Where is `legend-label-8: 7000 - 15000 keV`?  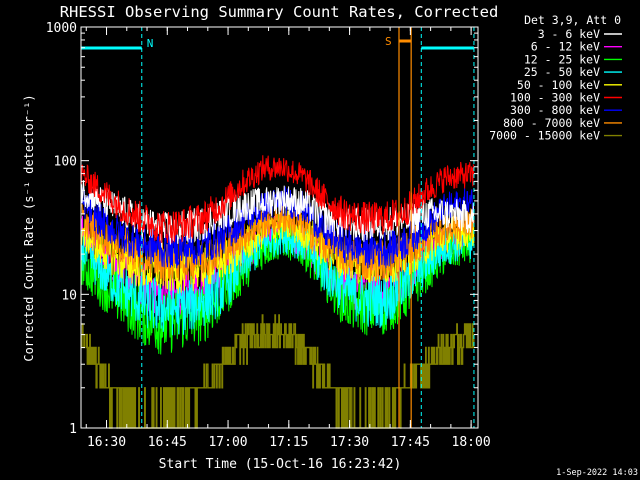
legend-label-8: 7000 - 15000 keV is located at coordinates (544, 136).